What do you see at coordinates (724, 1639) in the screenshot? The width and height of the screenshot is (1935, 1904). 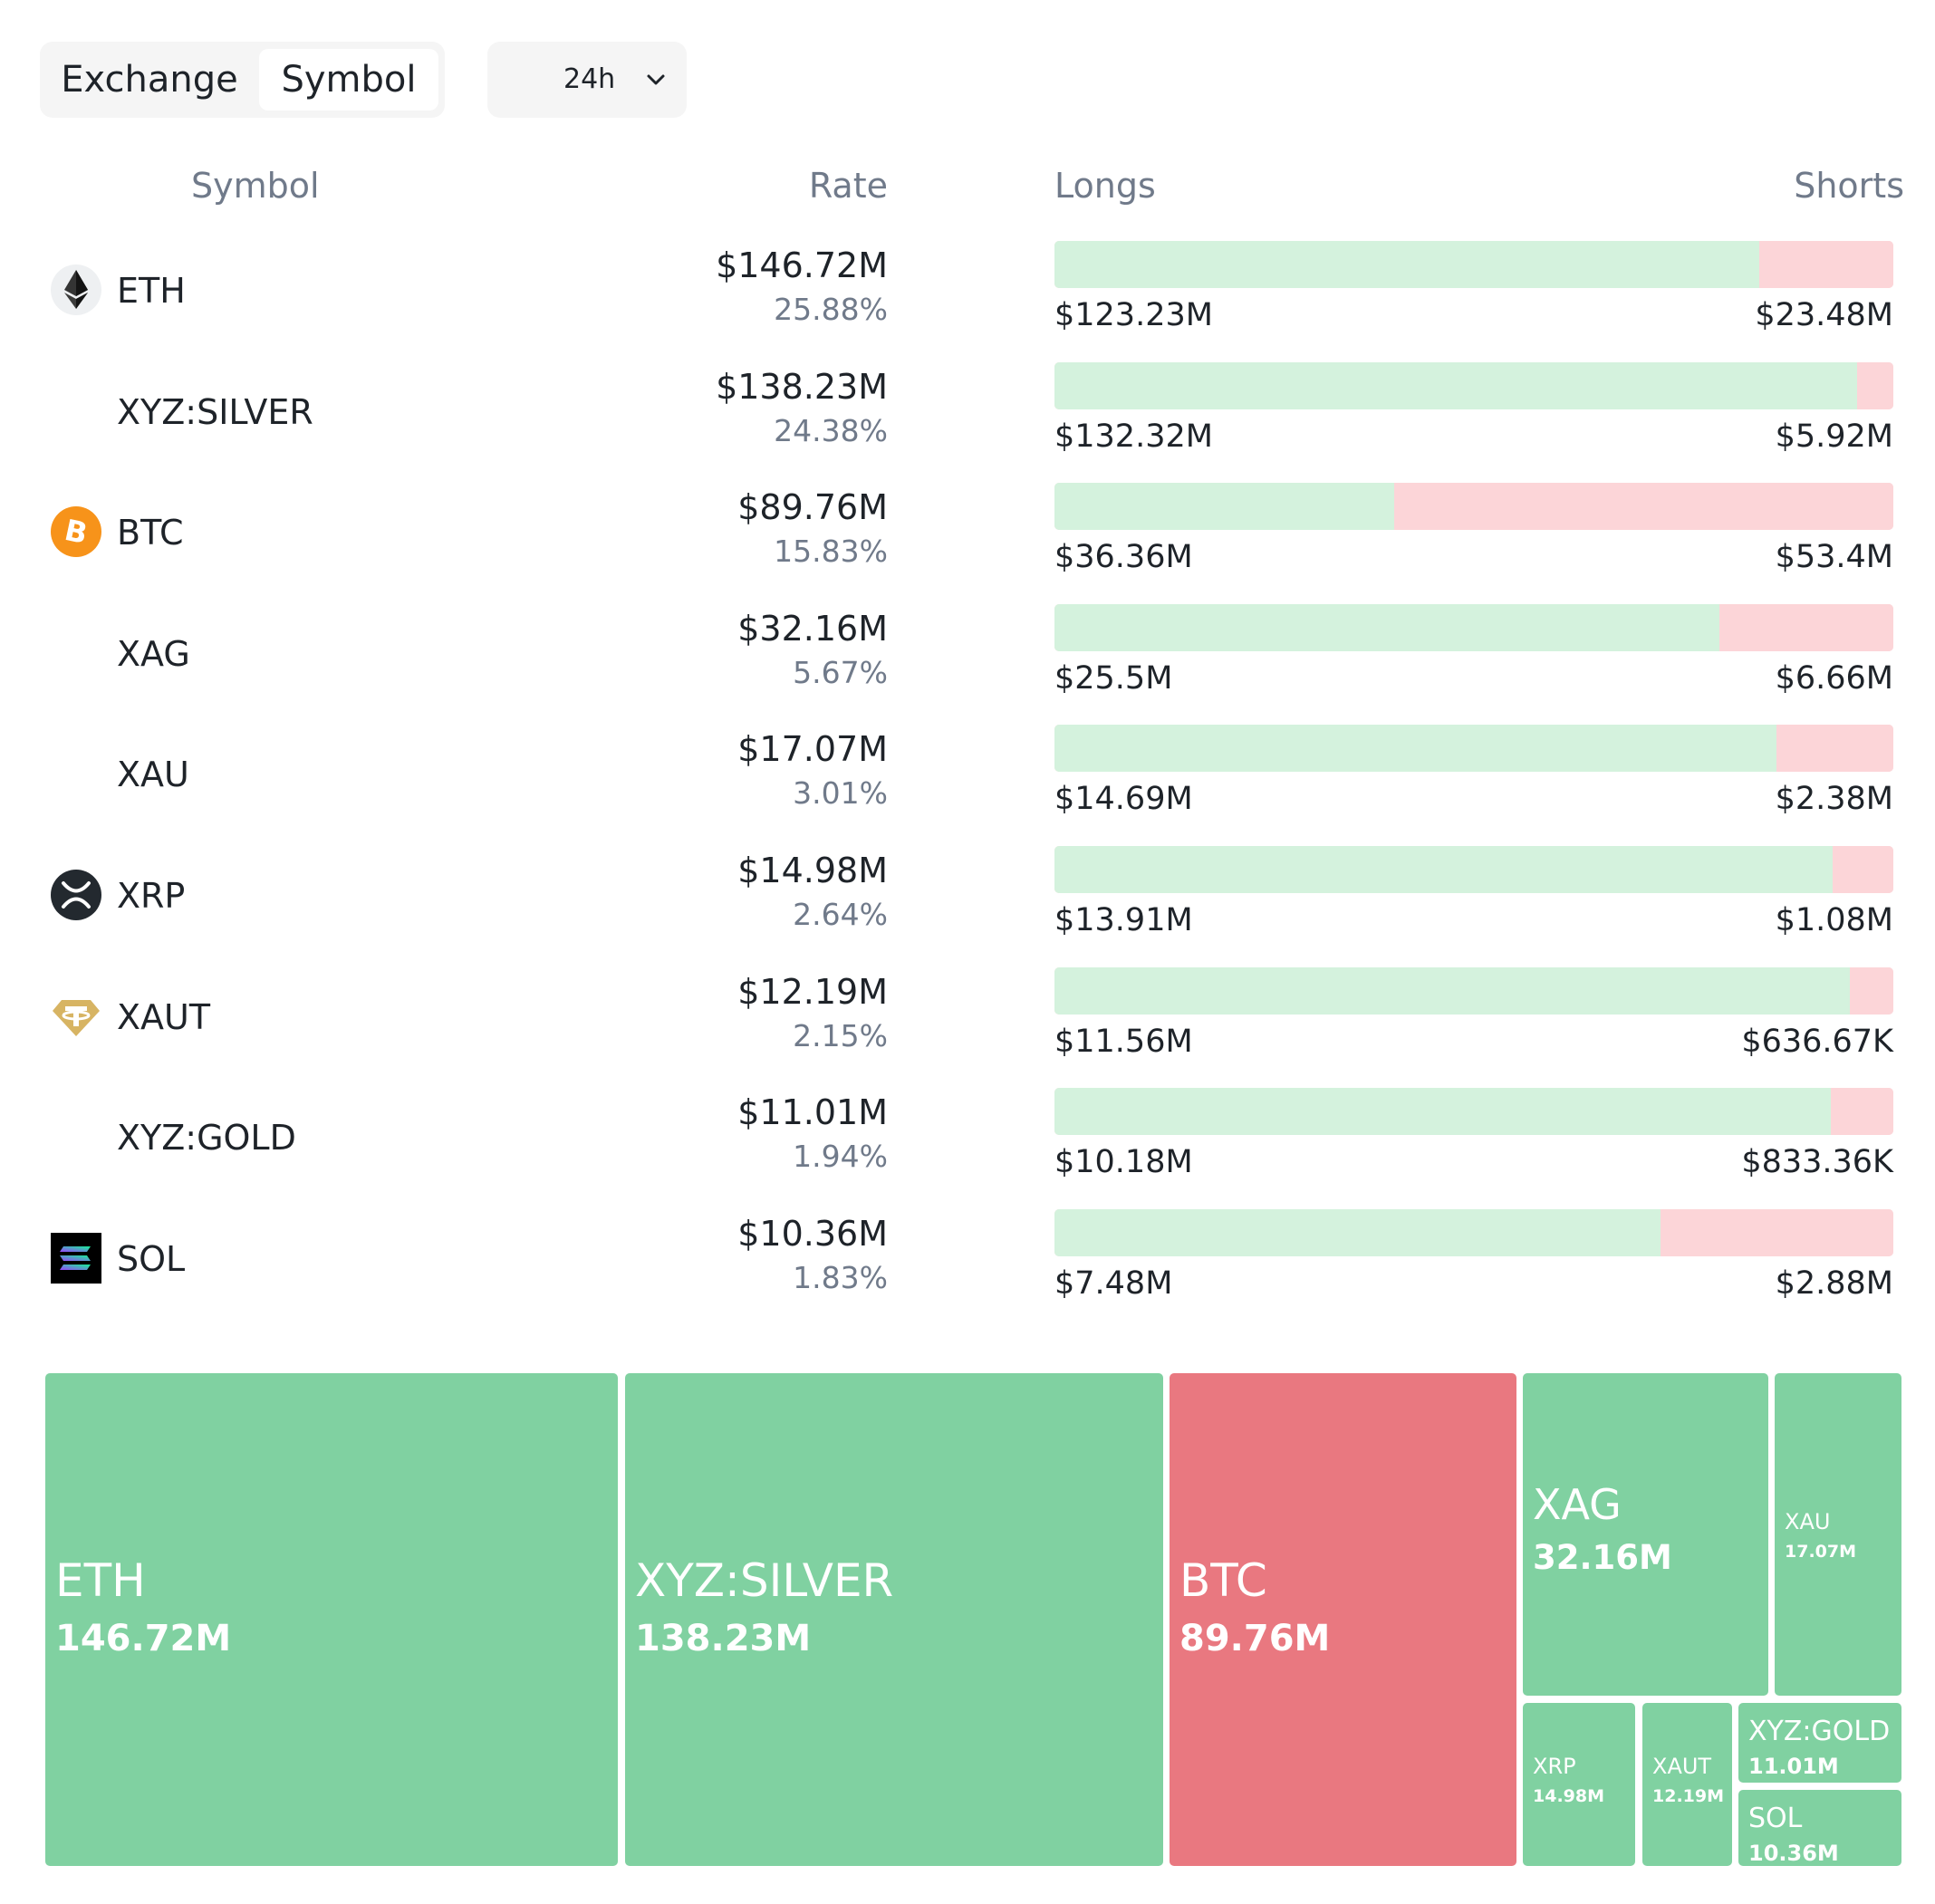 I see `treemap-tile-value: 138.23M` at bounding box center [724, 1639].